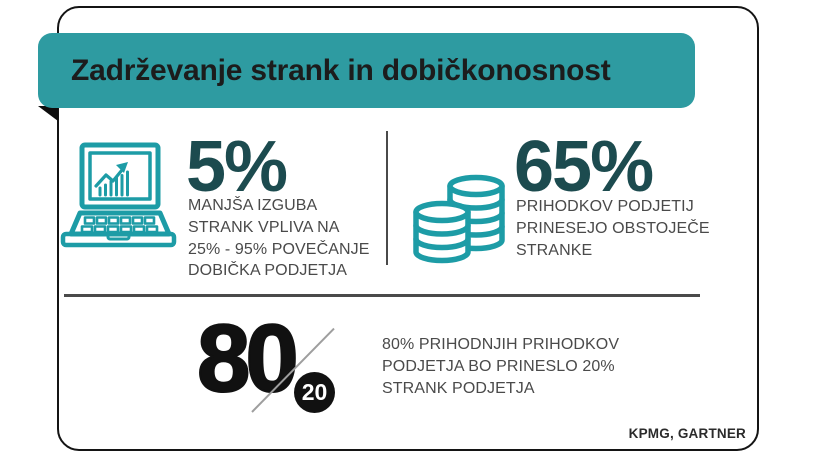 The width and height of the screenshot is (824, 460). I want to click on stat-desc-left-line4: DOBIČKA PODJETJA, so click(267, 271).